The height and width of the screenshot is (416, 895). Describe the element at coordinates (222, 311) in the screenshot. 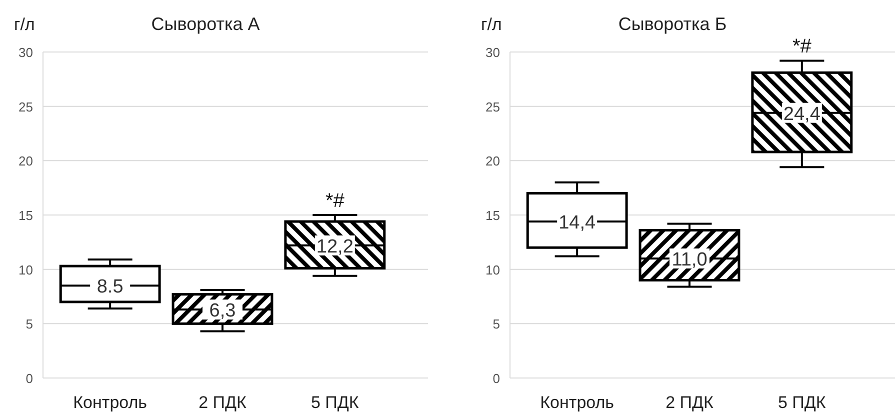

I see `text: 6,3` at that location.